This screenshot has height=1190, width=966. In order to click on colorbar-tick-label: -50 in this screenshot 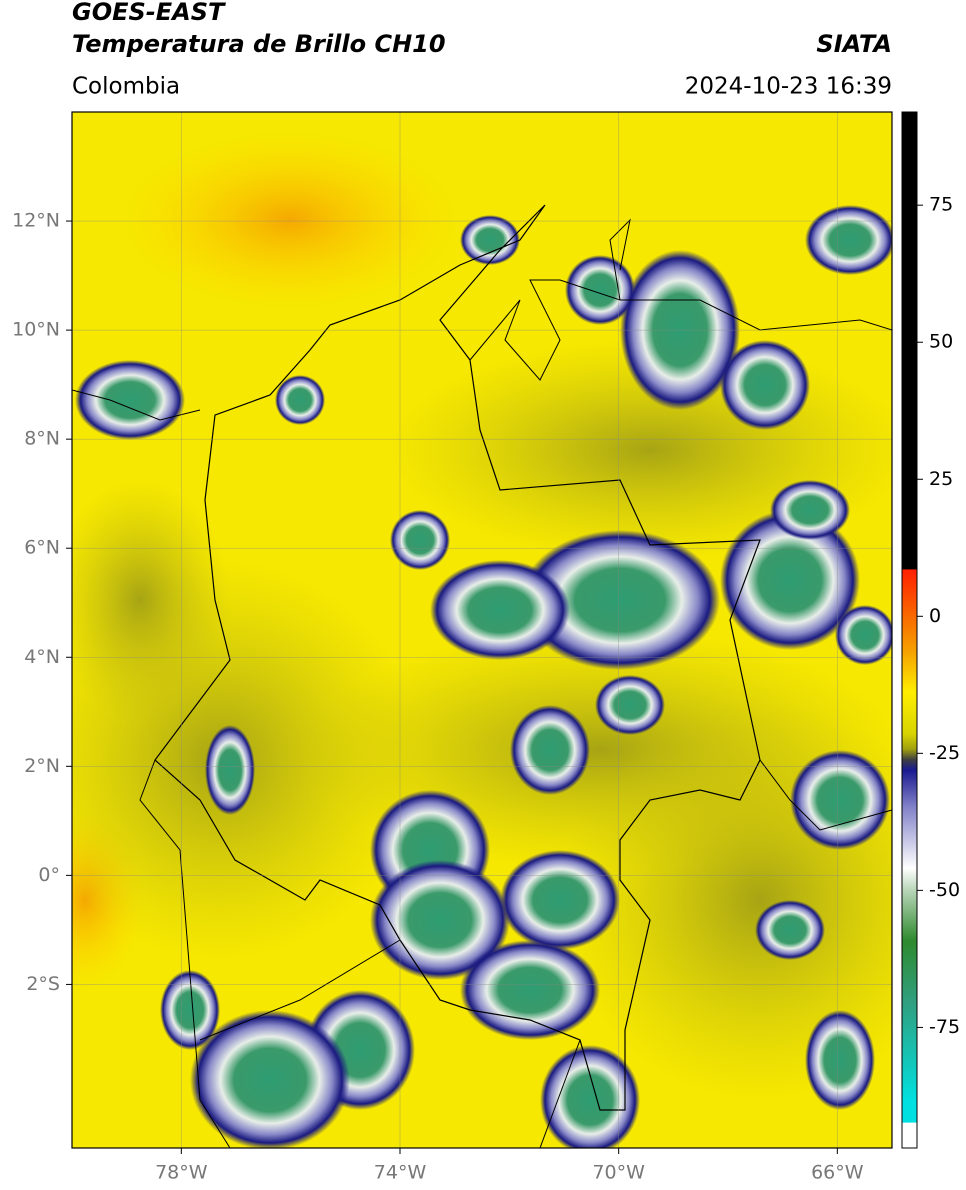, I will do `click(944, 890)`.